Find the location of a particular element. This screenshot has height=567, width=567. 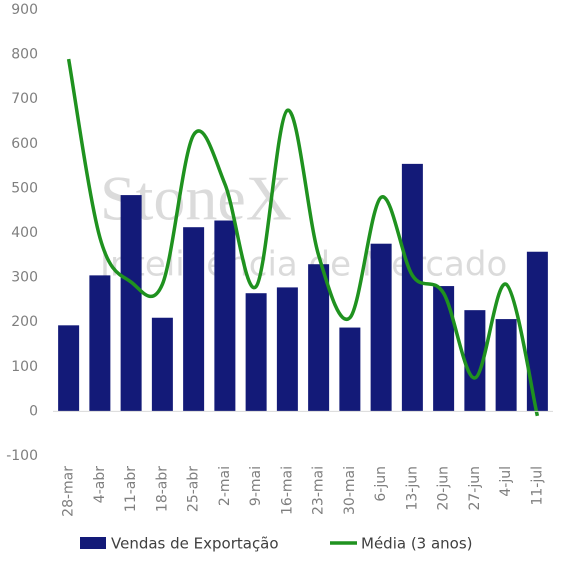

x-tick-label: 6-jun is located at coordinates (381, 484).